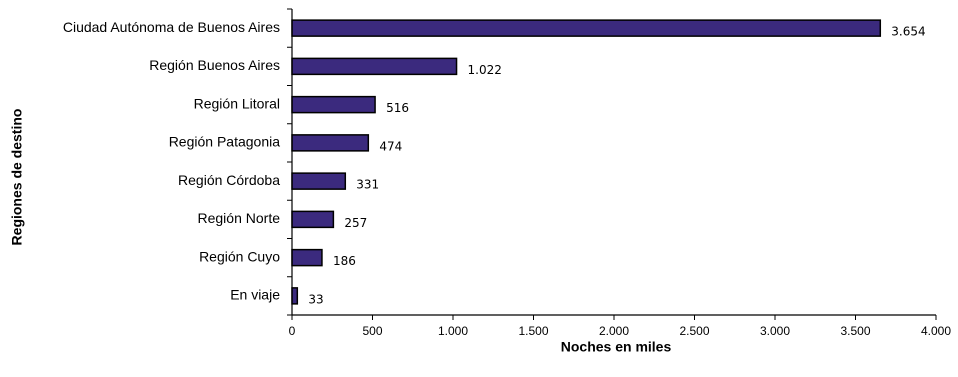 The width and height of the screenshot is (958, 377). Describe the element at coordinates (908, 32) in the screenshot. I see `data-label: 3.654` at that location.